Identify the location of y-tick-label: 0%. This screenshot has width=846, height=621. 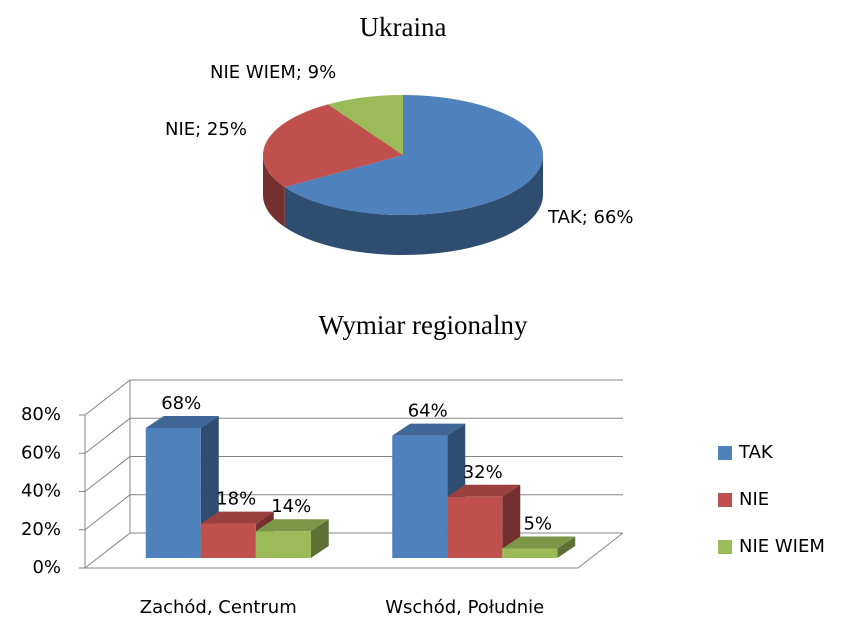
(46, 567).